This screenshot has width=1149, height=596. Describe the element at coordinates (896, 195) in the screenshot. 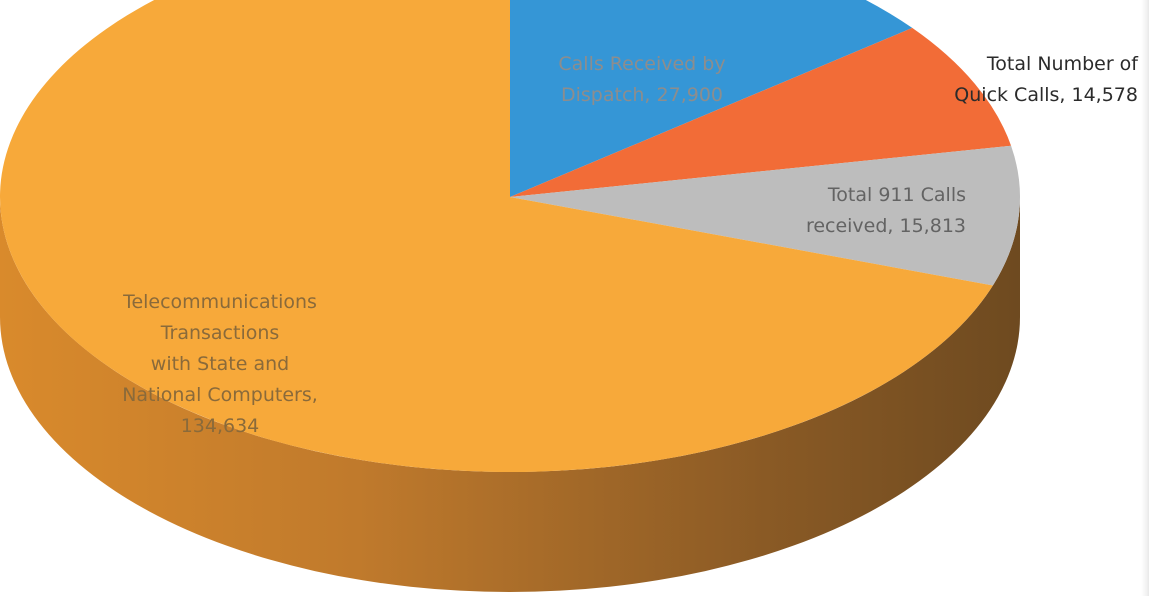

I see `slice-label-line: Total 911 Calls` at that location.